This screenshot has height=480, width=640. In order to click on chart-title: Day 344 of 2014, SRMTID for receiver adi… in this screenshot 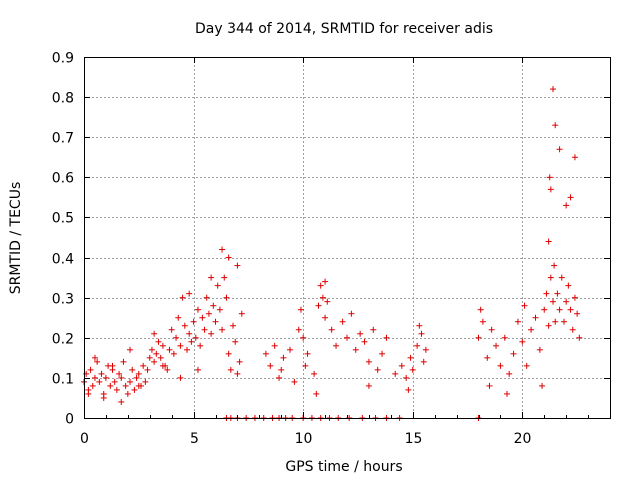, I will do `click(344, 29)`.